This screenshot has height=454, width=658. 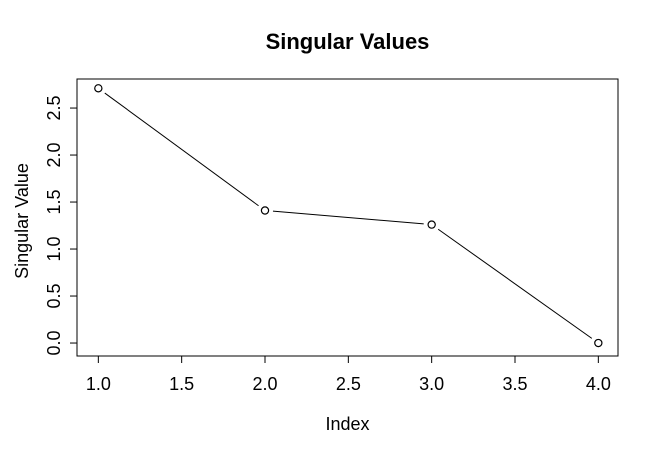 What do you see at coordinates (514, 384) in the screenshot?
I see `x-tick-label: 3.5` at bounding box center [514, 384].